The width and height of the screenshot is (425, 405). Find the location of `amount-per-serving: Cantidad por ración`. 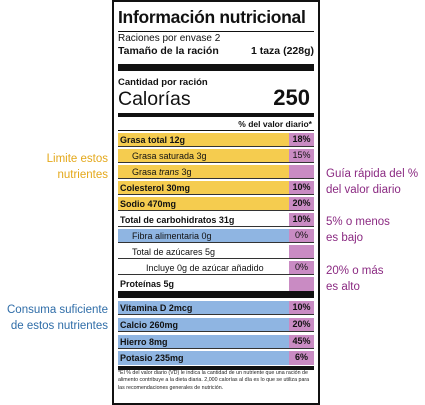

amount-per-serving: Cantidad por ración is located at coordinates (163, 82).